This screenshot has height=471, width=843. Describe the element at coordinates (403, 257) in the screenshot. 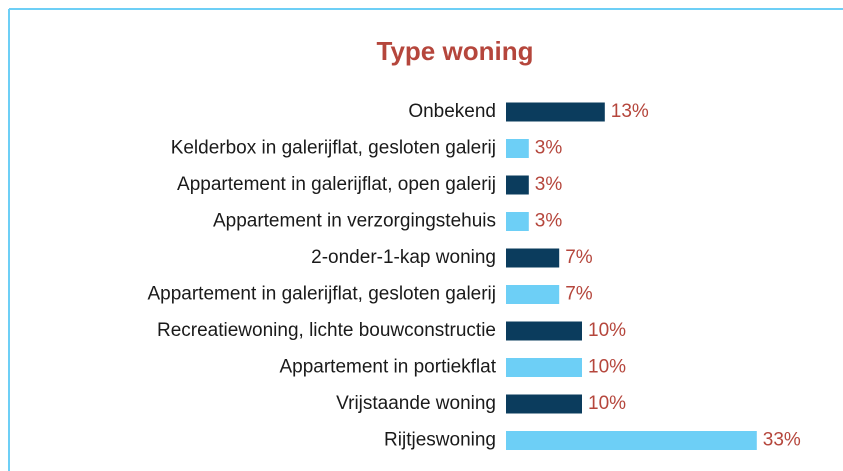

I see `category-label: 2-onder-1-kap woning` at that location.